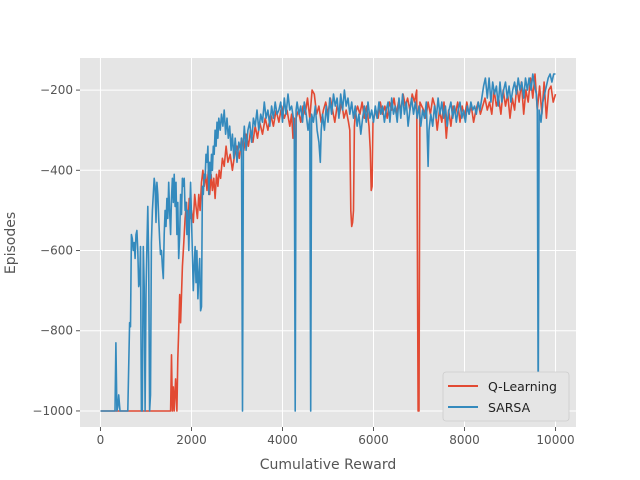 The width and height of the screenshot is (640, 480). I want to click on x-tick-label: 8000, so click(464, 440).